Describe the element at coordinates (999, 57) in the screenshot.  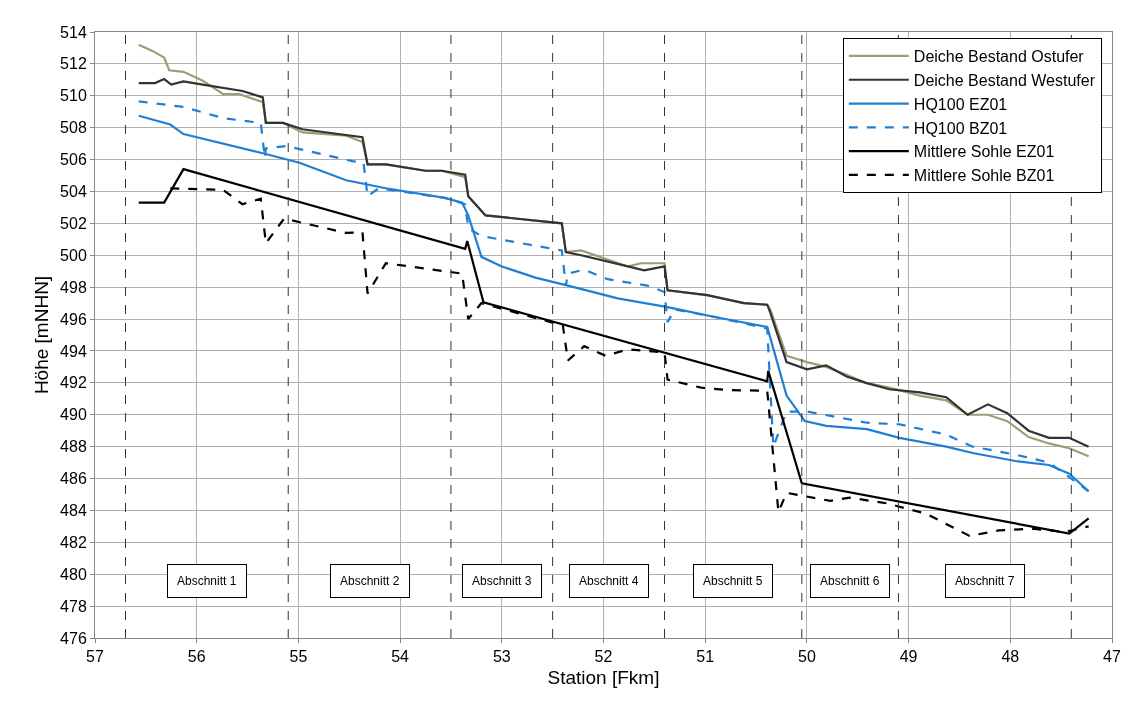
I see `legend-label: Deiche Bestand Ostufer` at that location.